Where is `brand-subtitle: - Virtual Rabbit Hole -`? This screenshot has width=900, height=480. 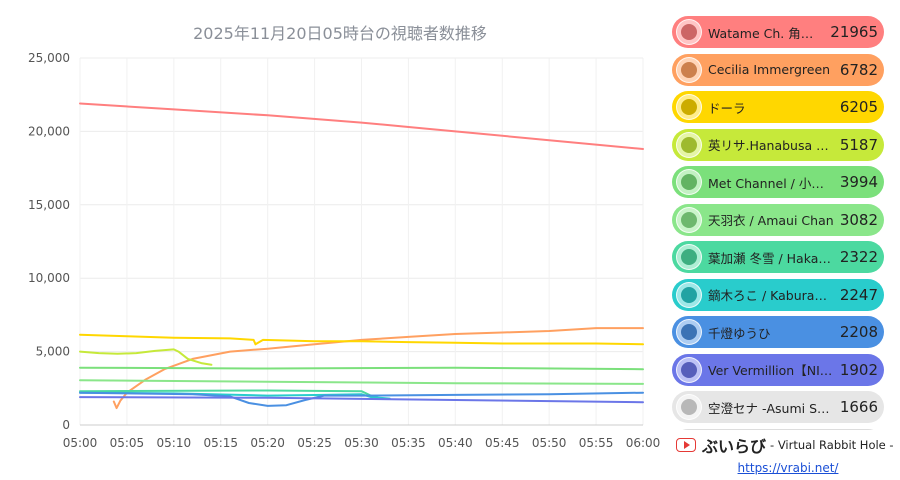 brand-subtitle: - Virtual Rabbit Hole - is located at coordinates (832, 445).